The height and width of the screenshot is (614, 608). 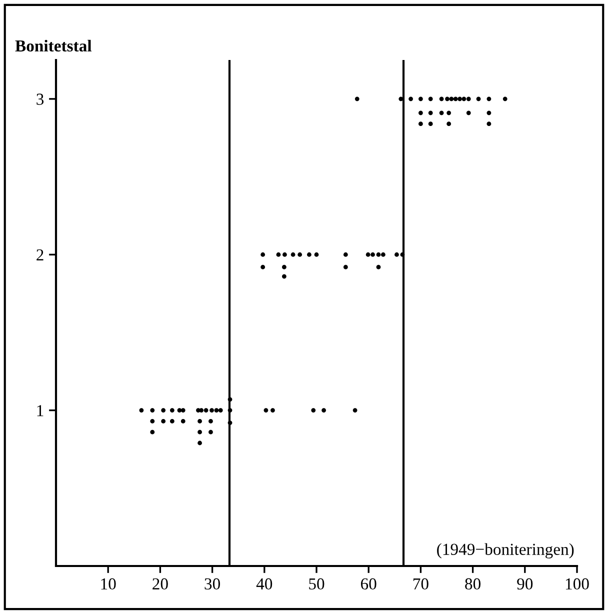 What do you see at coordinates (108, 584) in the screenshot?
I see `x-tick-label: 10` at bounding box center [108, 584].